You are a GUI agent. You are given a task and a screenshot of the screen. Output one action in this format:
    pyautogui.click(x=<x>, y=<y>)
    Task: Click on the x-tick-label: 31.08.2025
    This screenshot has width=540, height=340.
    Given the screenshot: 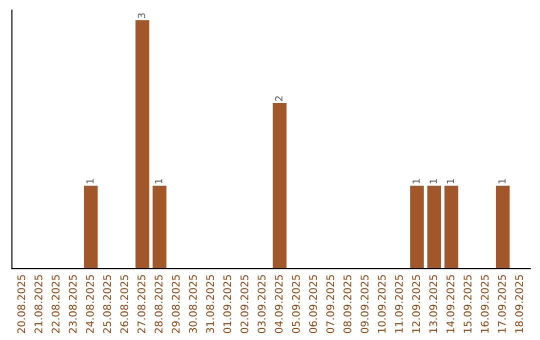 What is the action you would take?
    pyautogui.click(x=210, y=304)
    